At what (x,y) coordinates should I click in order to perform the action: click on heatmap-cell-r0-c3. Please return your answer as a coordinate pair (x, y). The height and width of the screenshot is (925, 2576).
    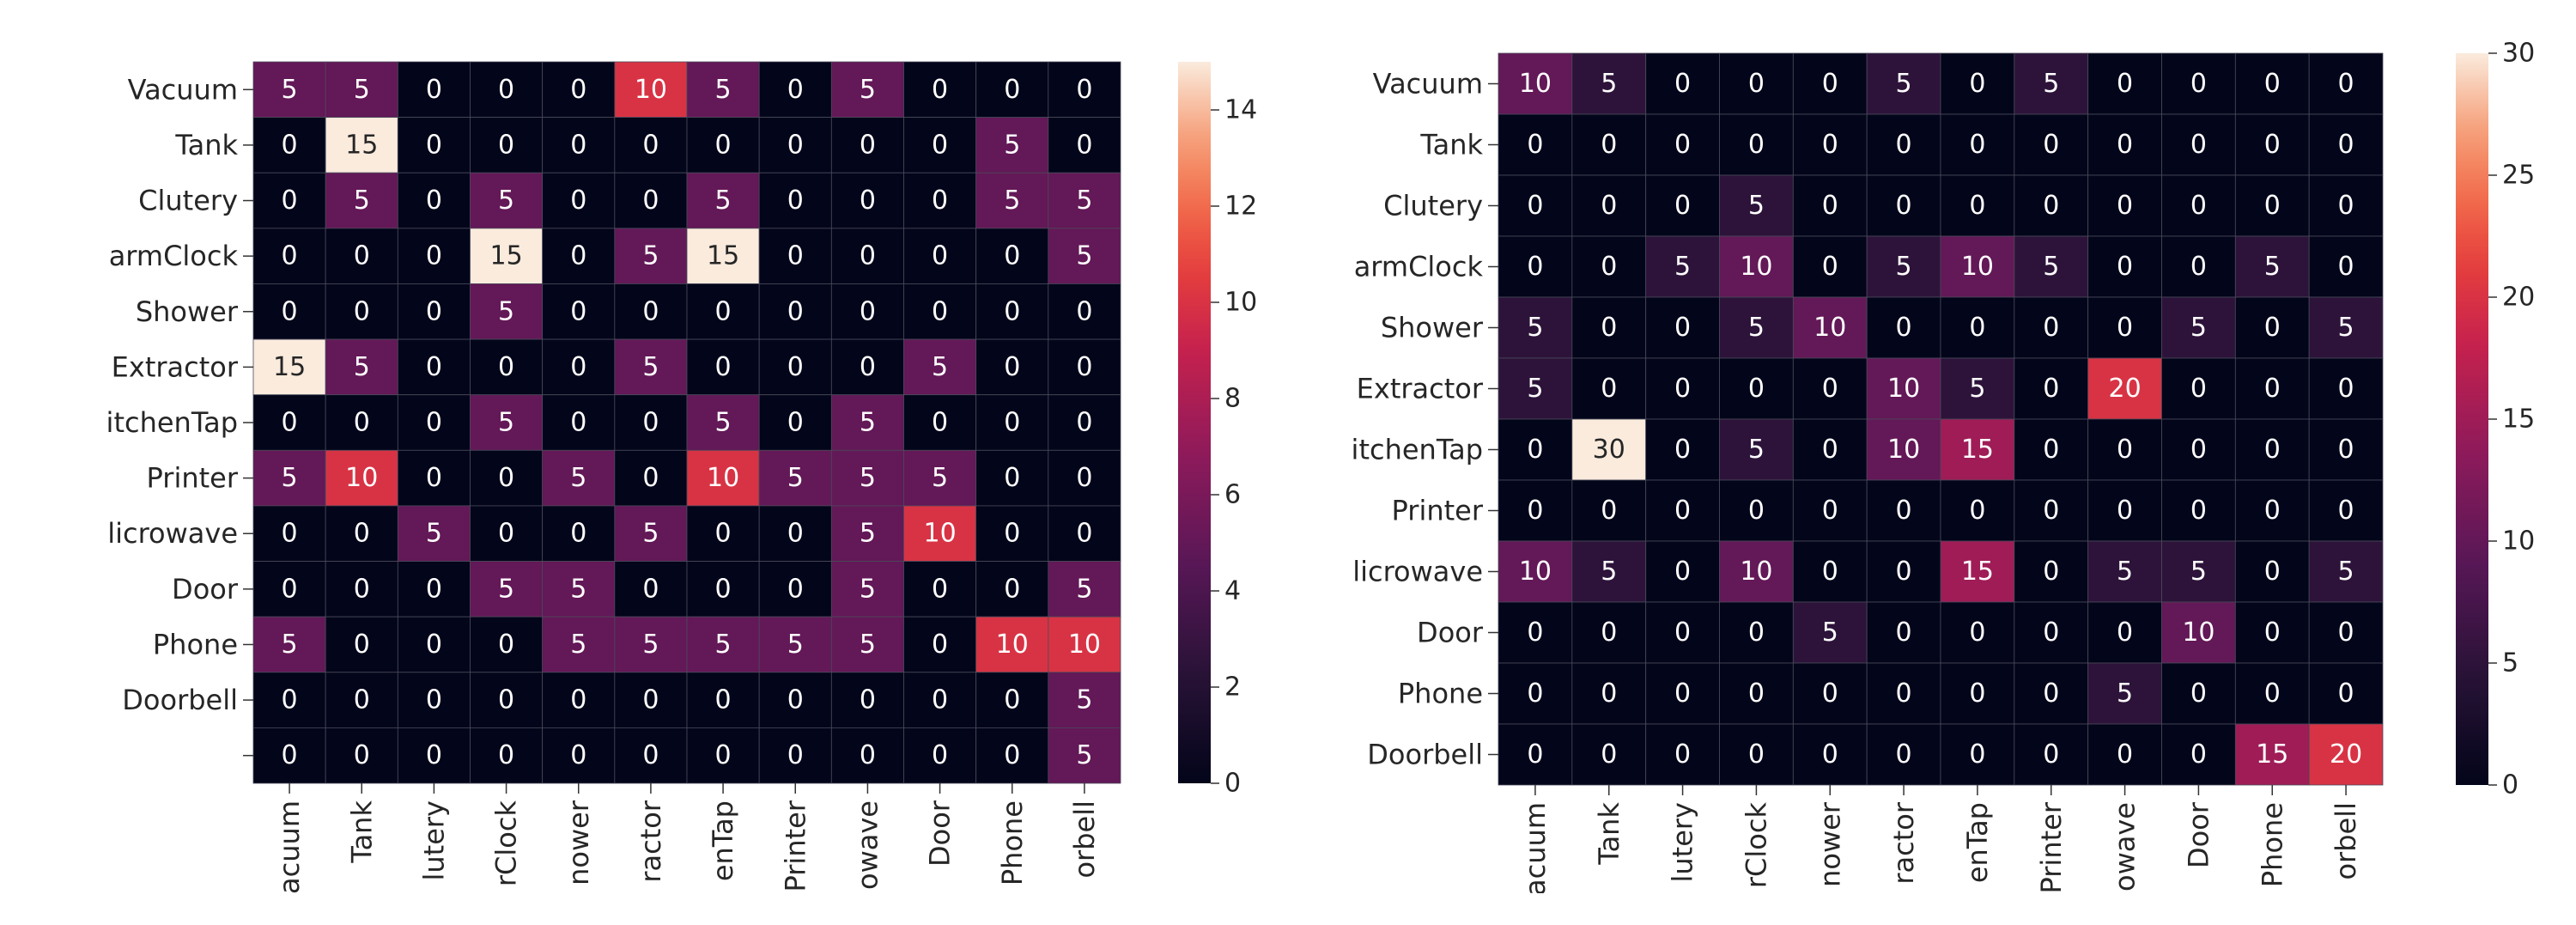
    Looking at the image, I should click on (507, 90).